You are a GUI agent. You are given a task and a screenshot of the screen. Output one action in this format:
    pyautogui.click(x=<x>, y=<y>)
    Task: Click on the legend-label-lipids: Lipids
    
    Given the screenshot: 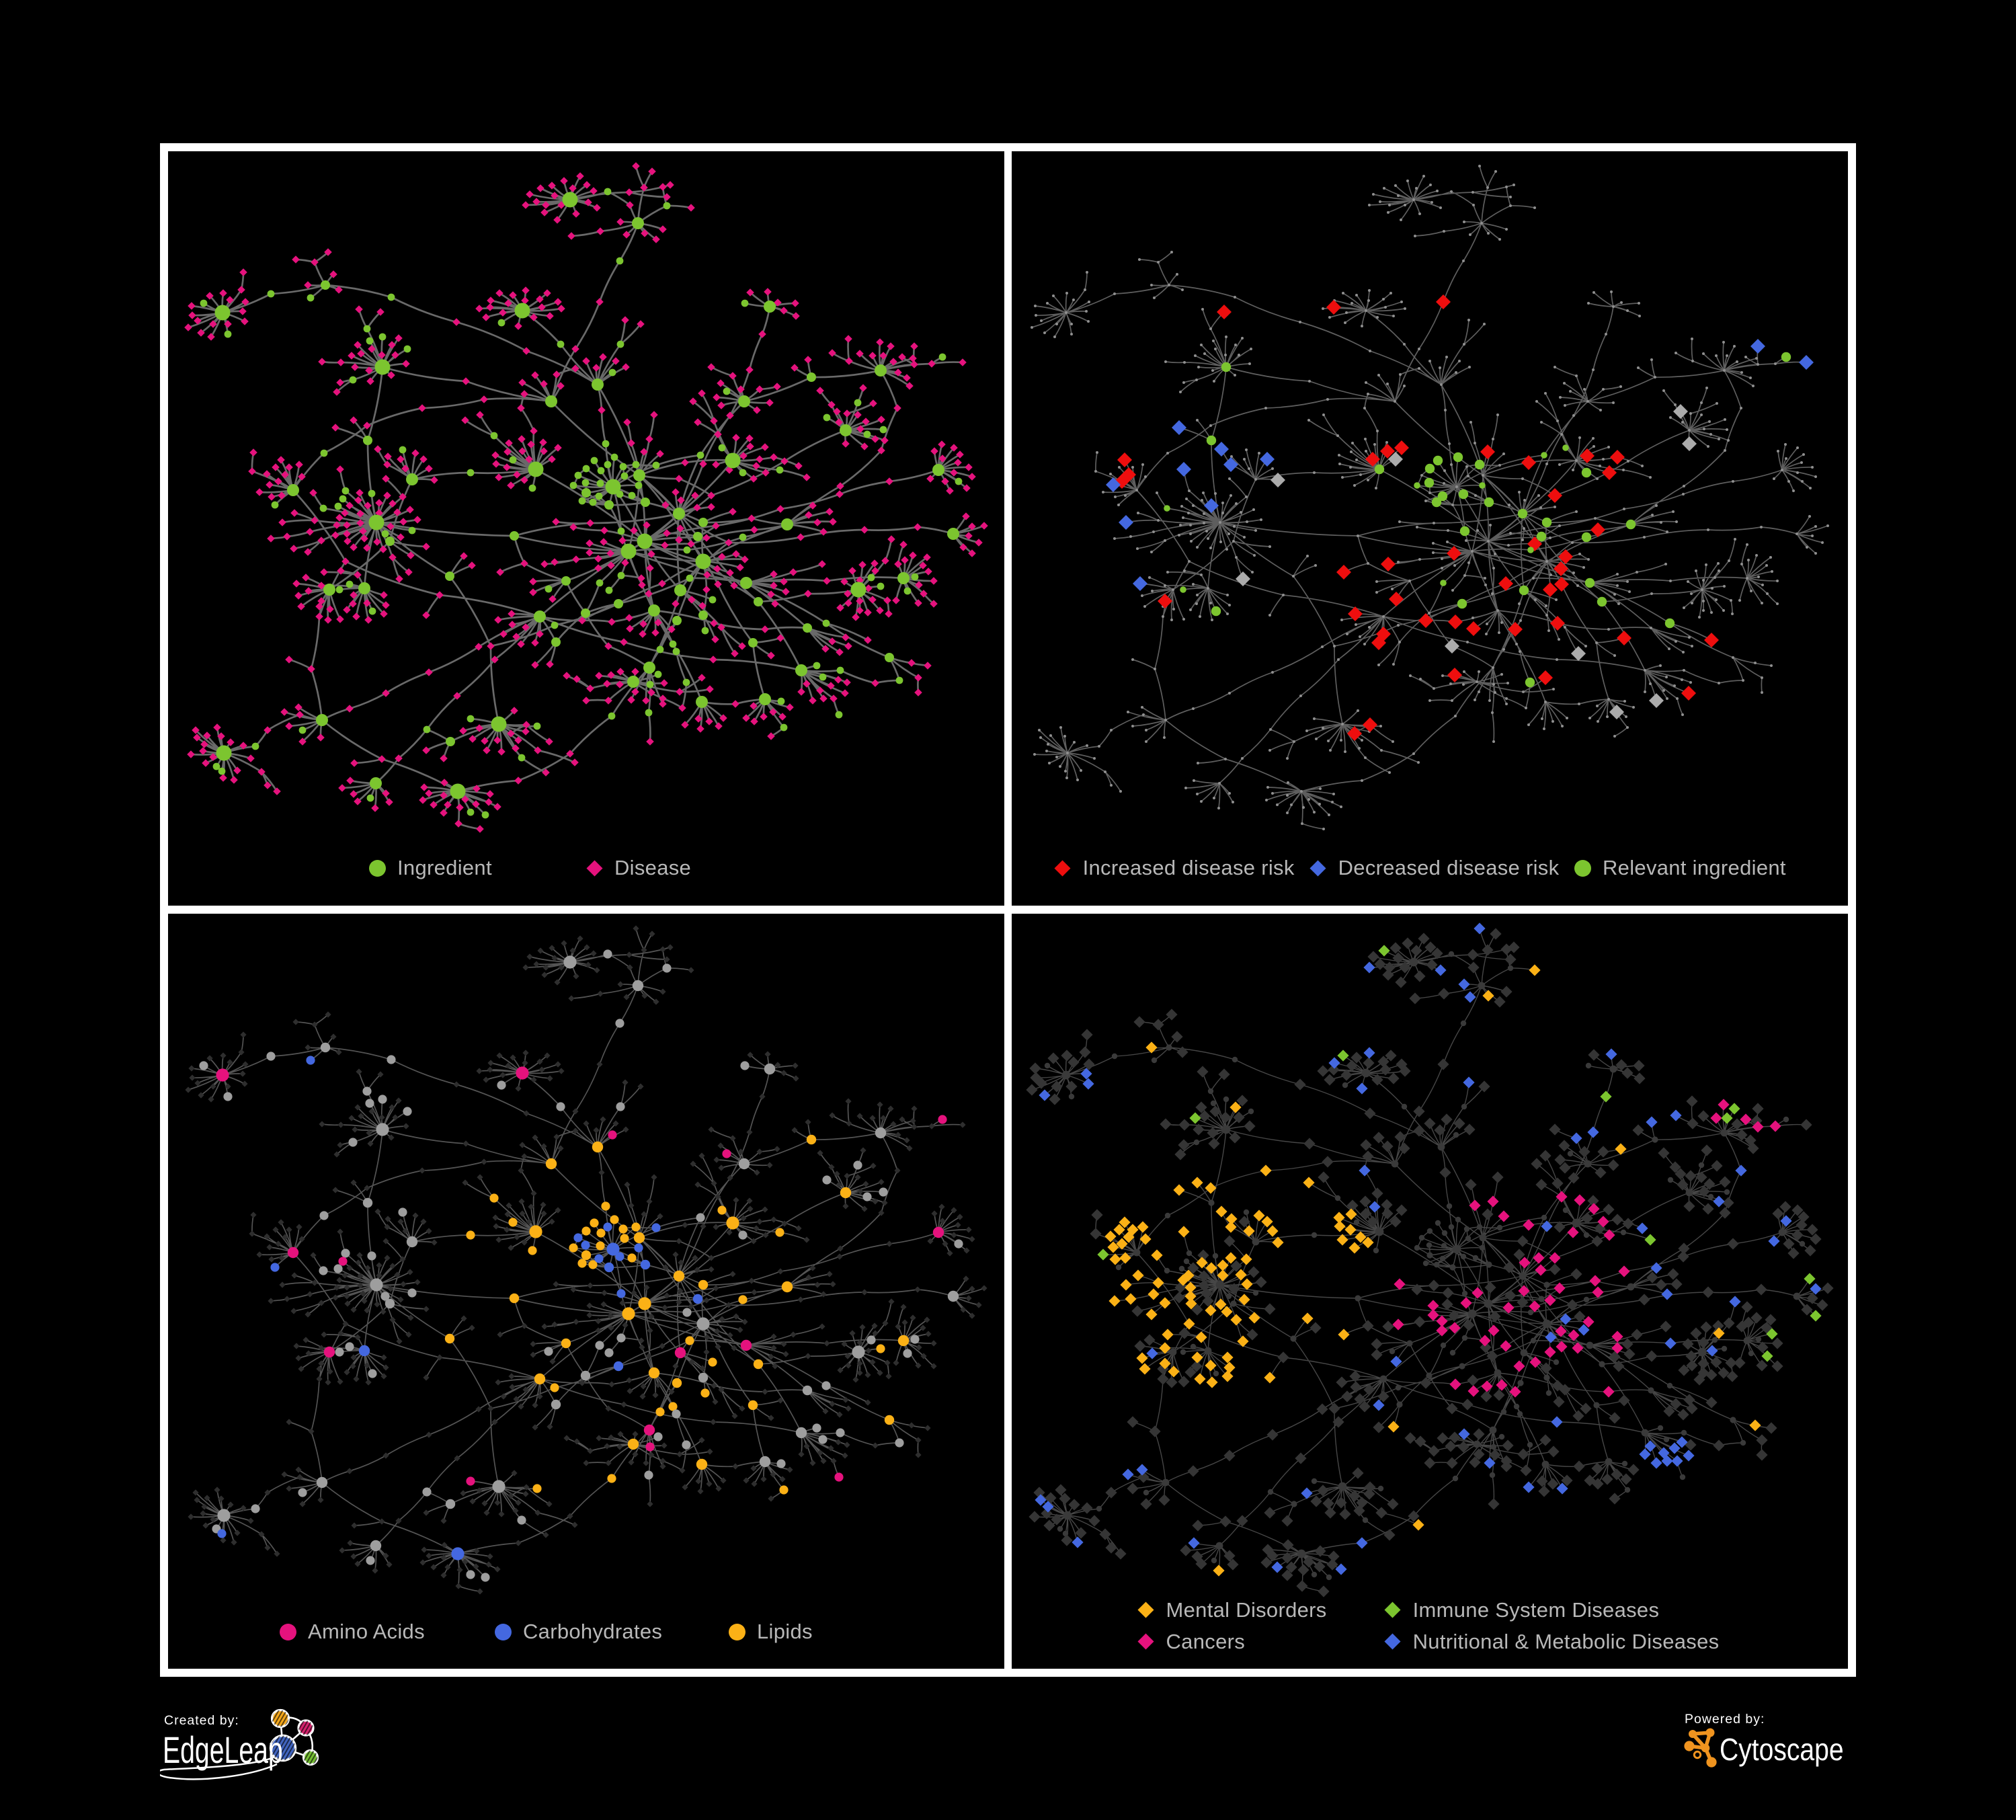 What is the action you would take?
    pyautogui.click(x=785, y=1631)
    